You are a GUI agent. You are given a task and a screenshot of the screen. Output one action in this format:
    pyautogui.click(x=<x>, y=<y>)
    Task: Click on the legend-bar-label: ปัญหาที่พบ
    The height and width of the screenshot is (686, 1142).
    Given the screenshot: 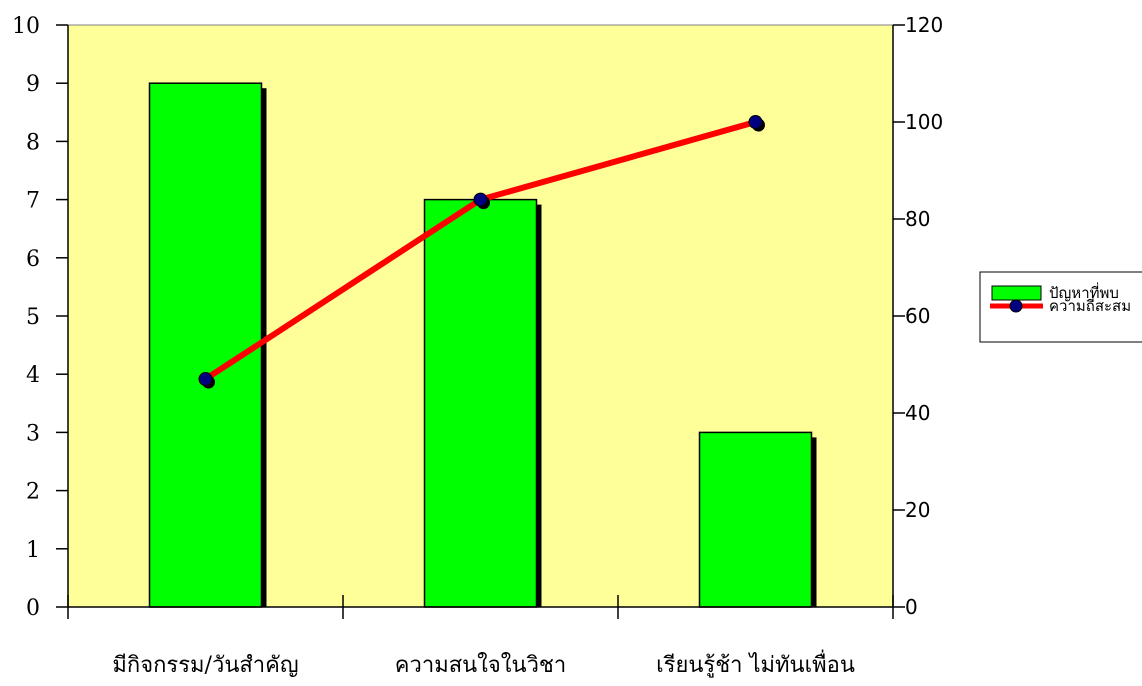 What is the action you would take?
    pyautogui.click(x=1084, y=292)
    